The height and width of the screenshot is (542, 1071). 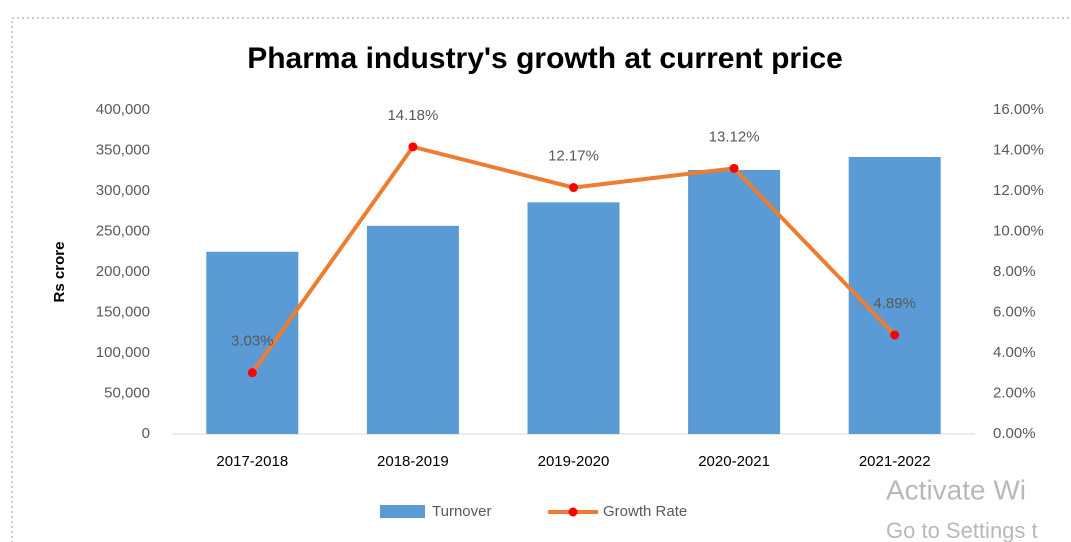 I want to click on y2-tick-label: 10.00%, so click(x=1018, y=230).